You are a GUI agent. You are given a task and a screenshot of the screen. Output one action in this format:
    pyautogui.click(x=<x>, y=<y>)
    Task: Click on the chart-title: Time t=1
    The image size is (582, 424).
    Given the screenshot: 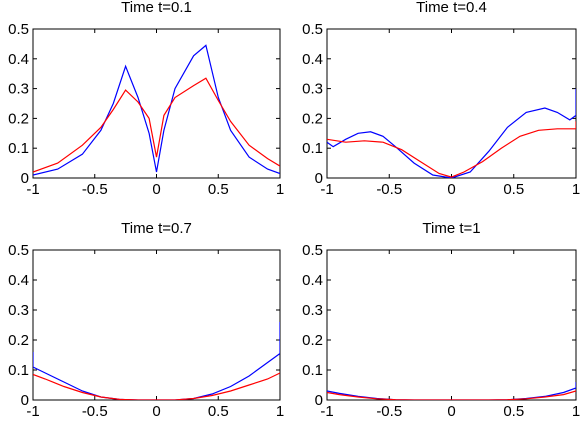 What is the action you would take?
    pyautogui.click(x=451, y=228)
    